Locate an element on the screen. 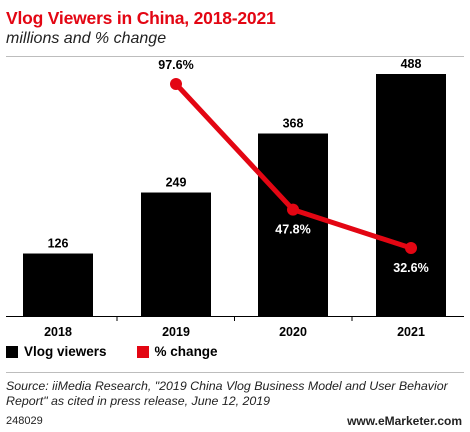 The width and height of the screenshot is (470, 432). chart-id: 248029 is located at coordinates (24, 421).